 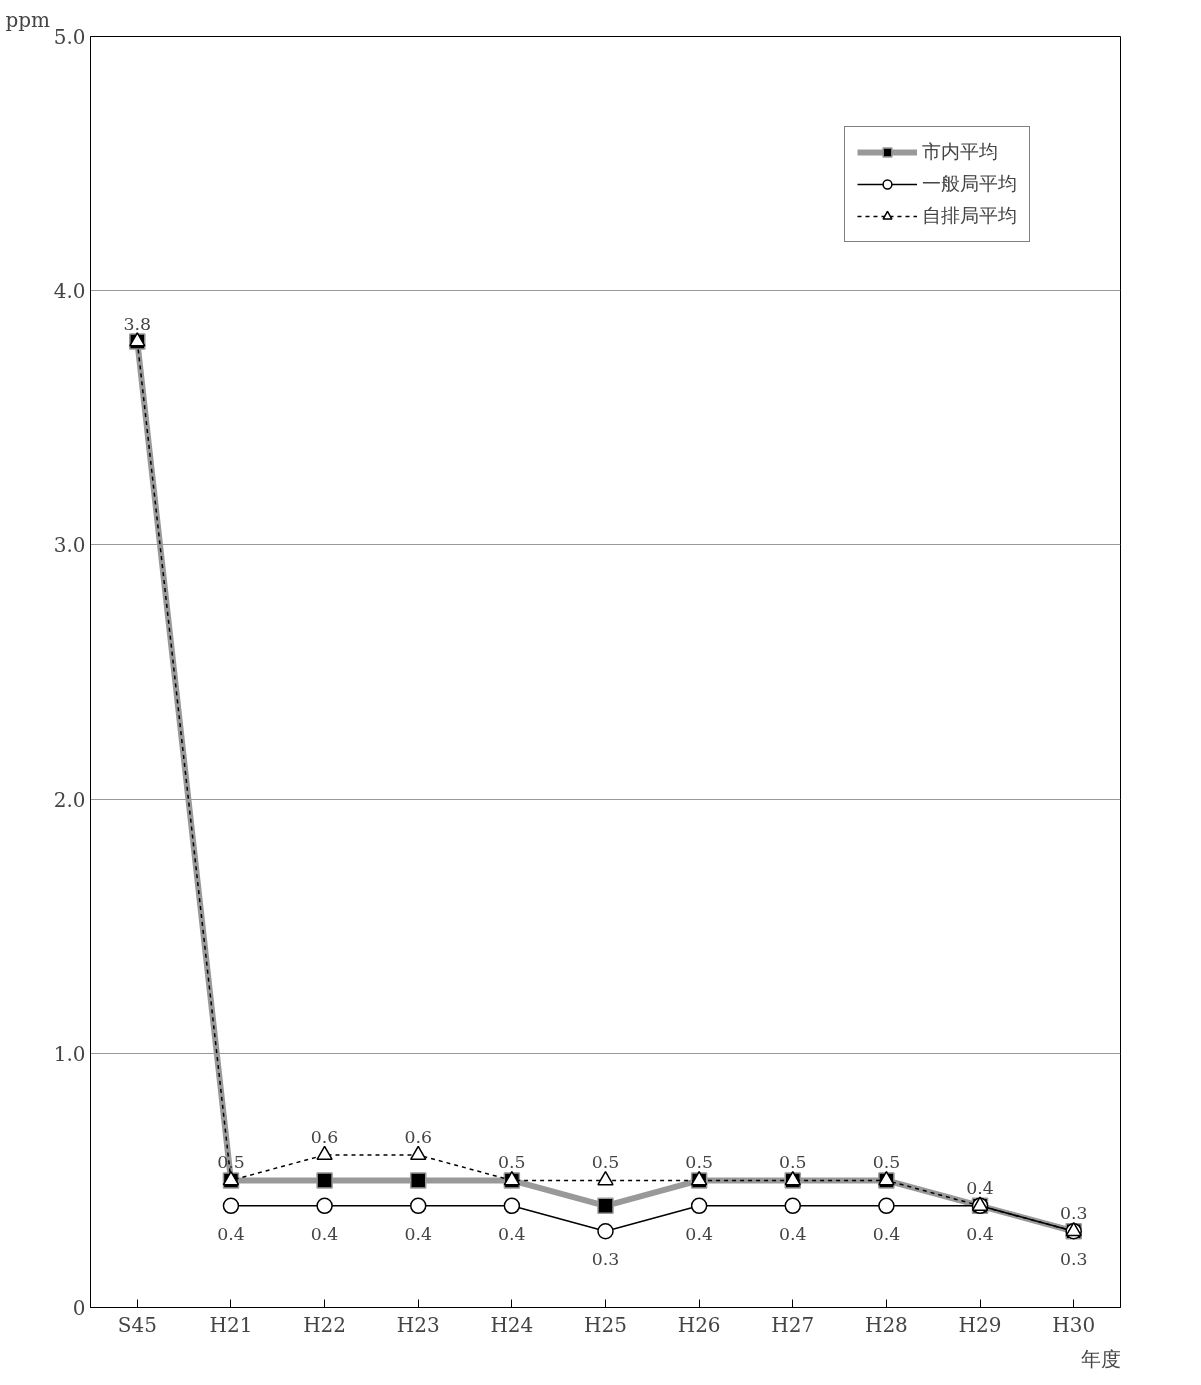 What do you see at coordinates (231, 1324) in the screenshot?
I see `x-tick-label: H21` at bounding box center [231, 1324].